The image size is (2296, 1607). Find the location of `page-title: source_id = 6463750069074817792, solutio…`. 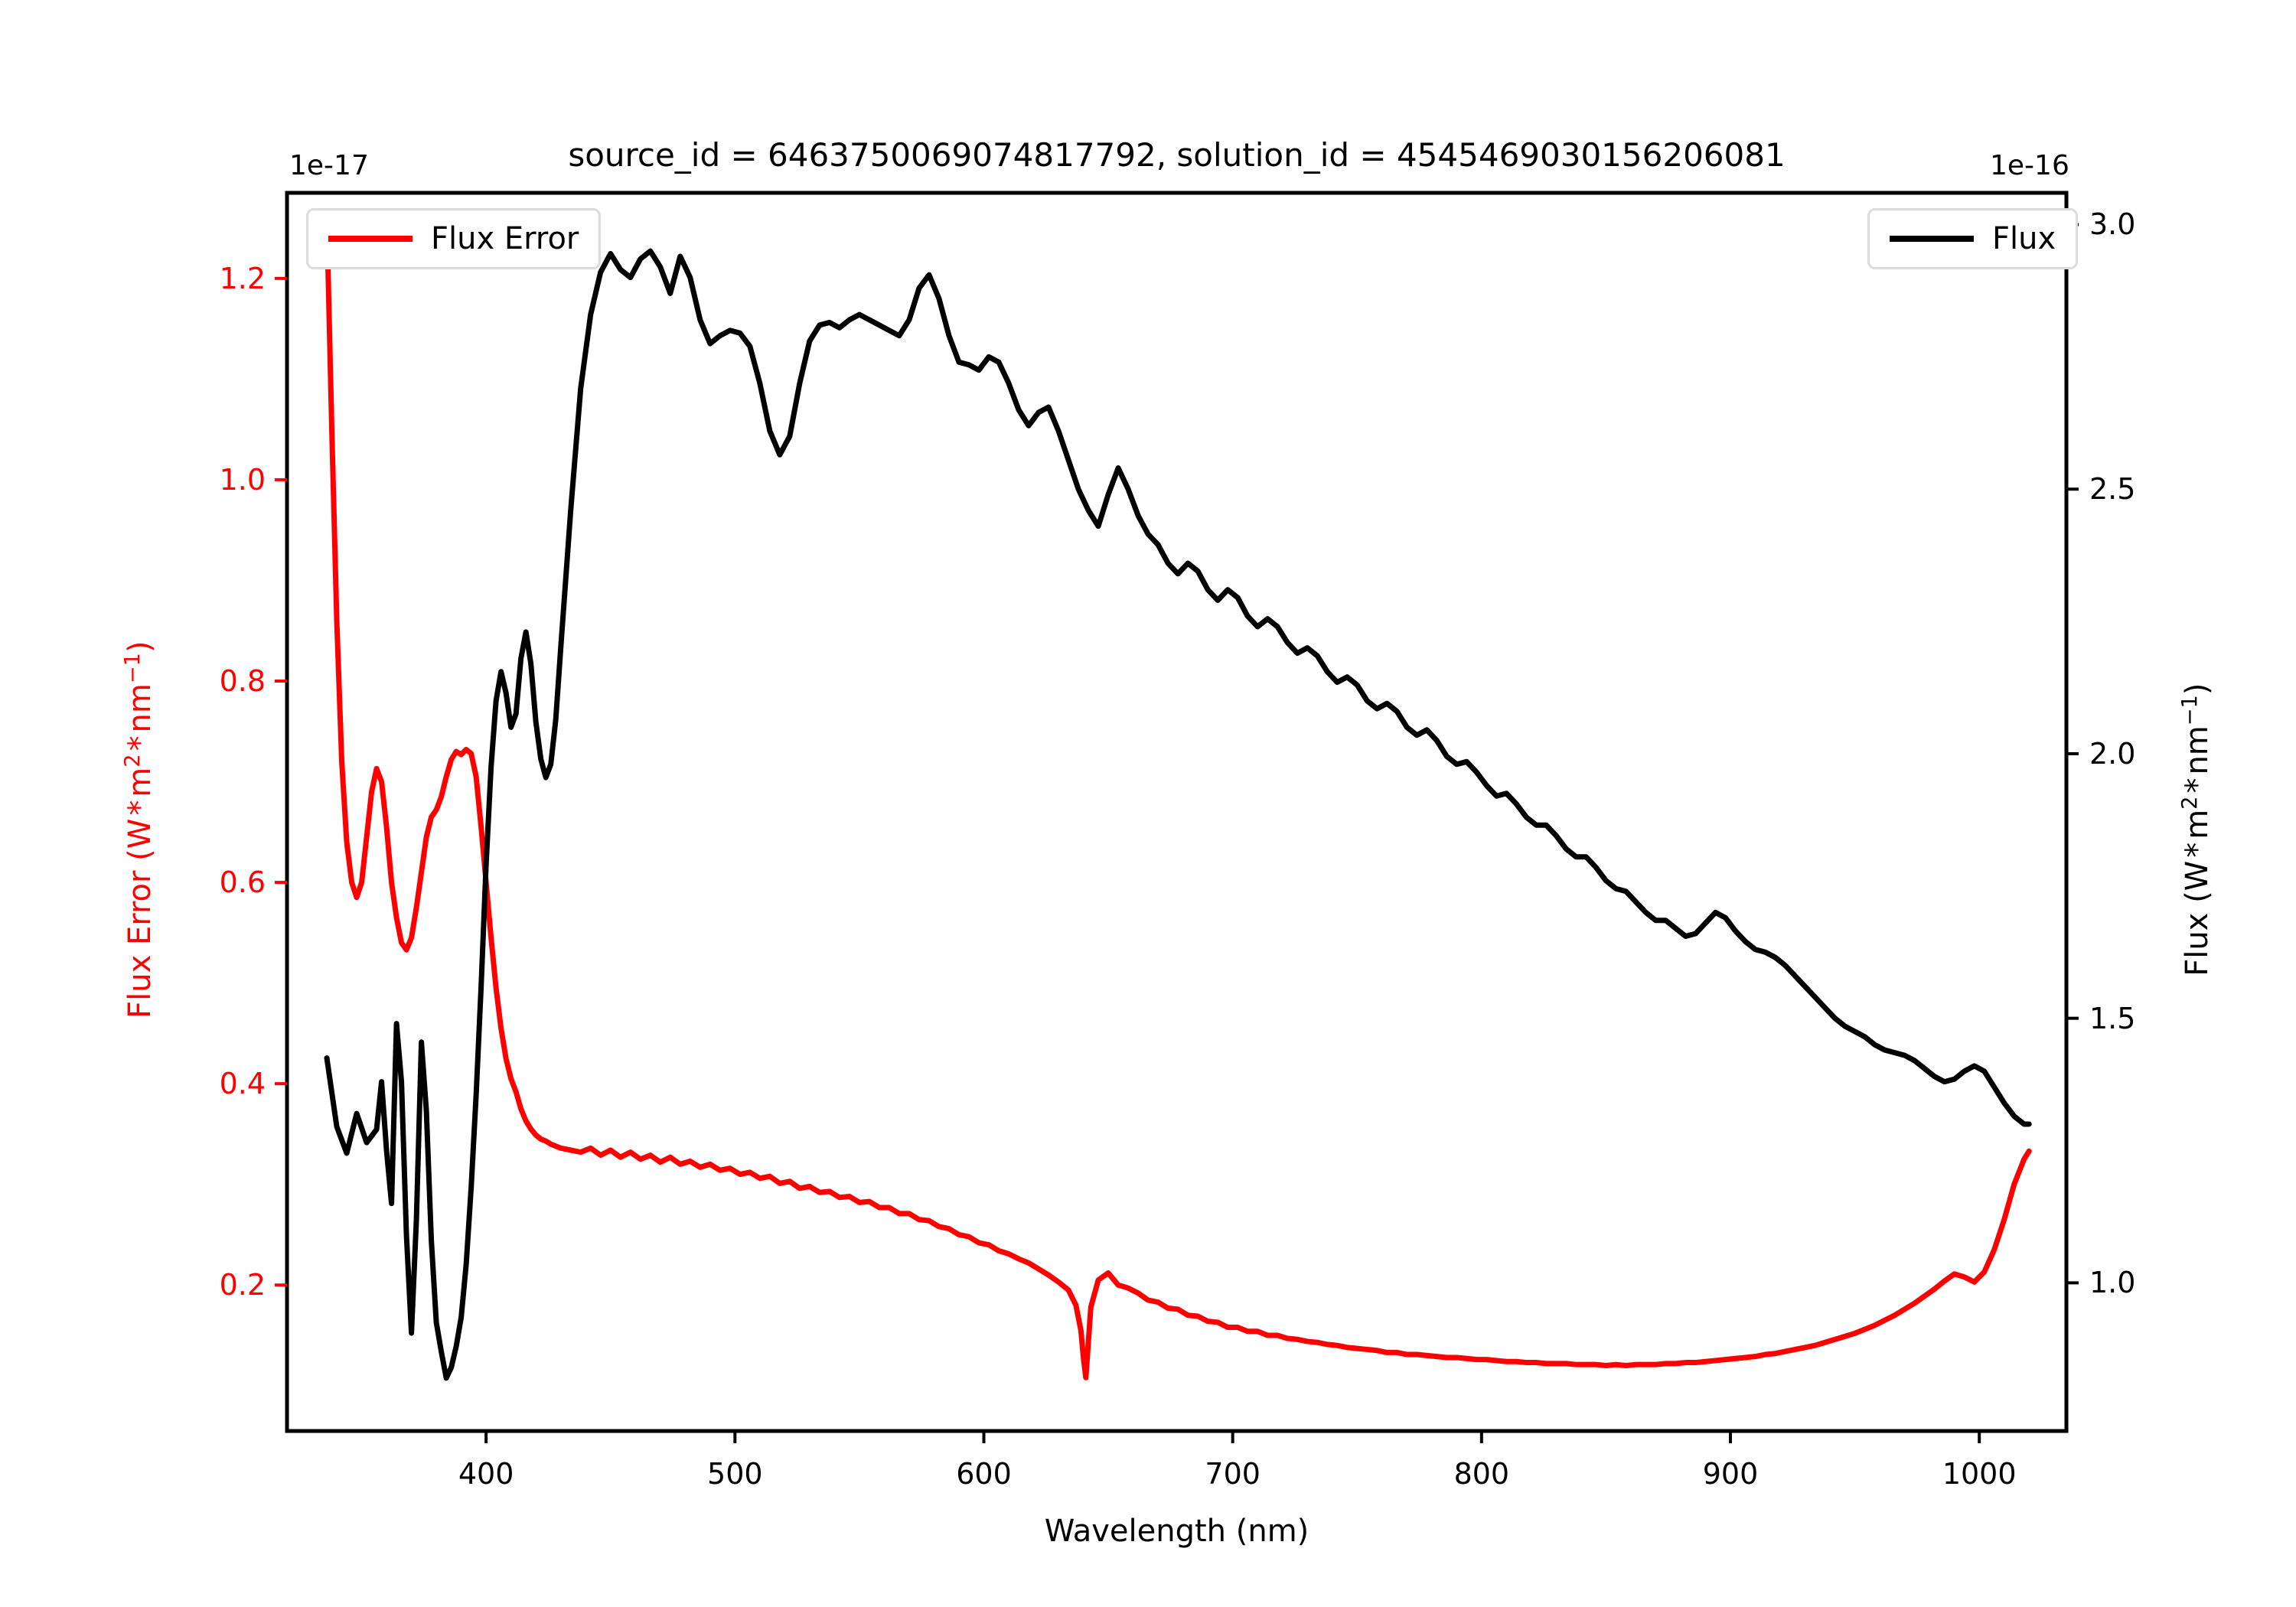

page-title: source_id = 6463750069074817792, solutio… is located at coordinates (1177, 155).